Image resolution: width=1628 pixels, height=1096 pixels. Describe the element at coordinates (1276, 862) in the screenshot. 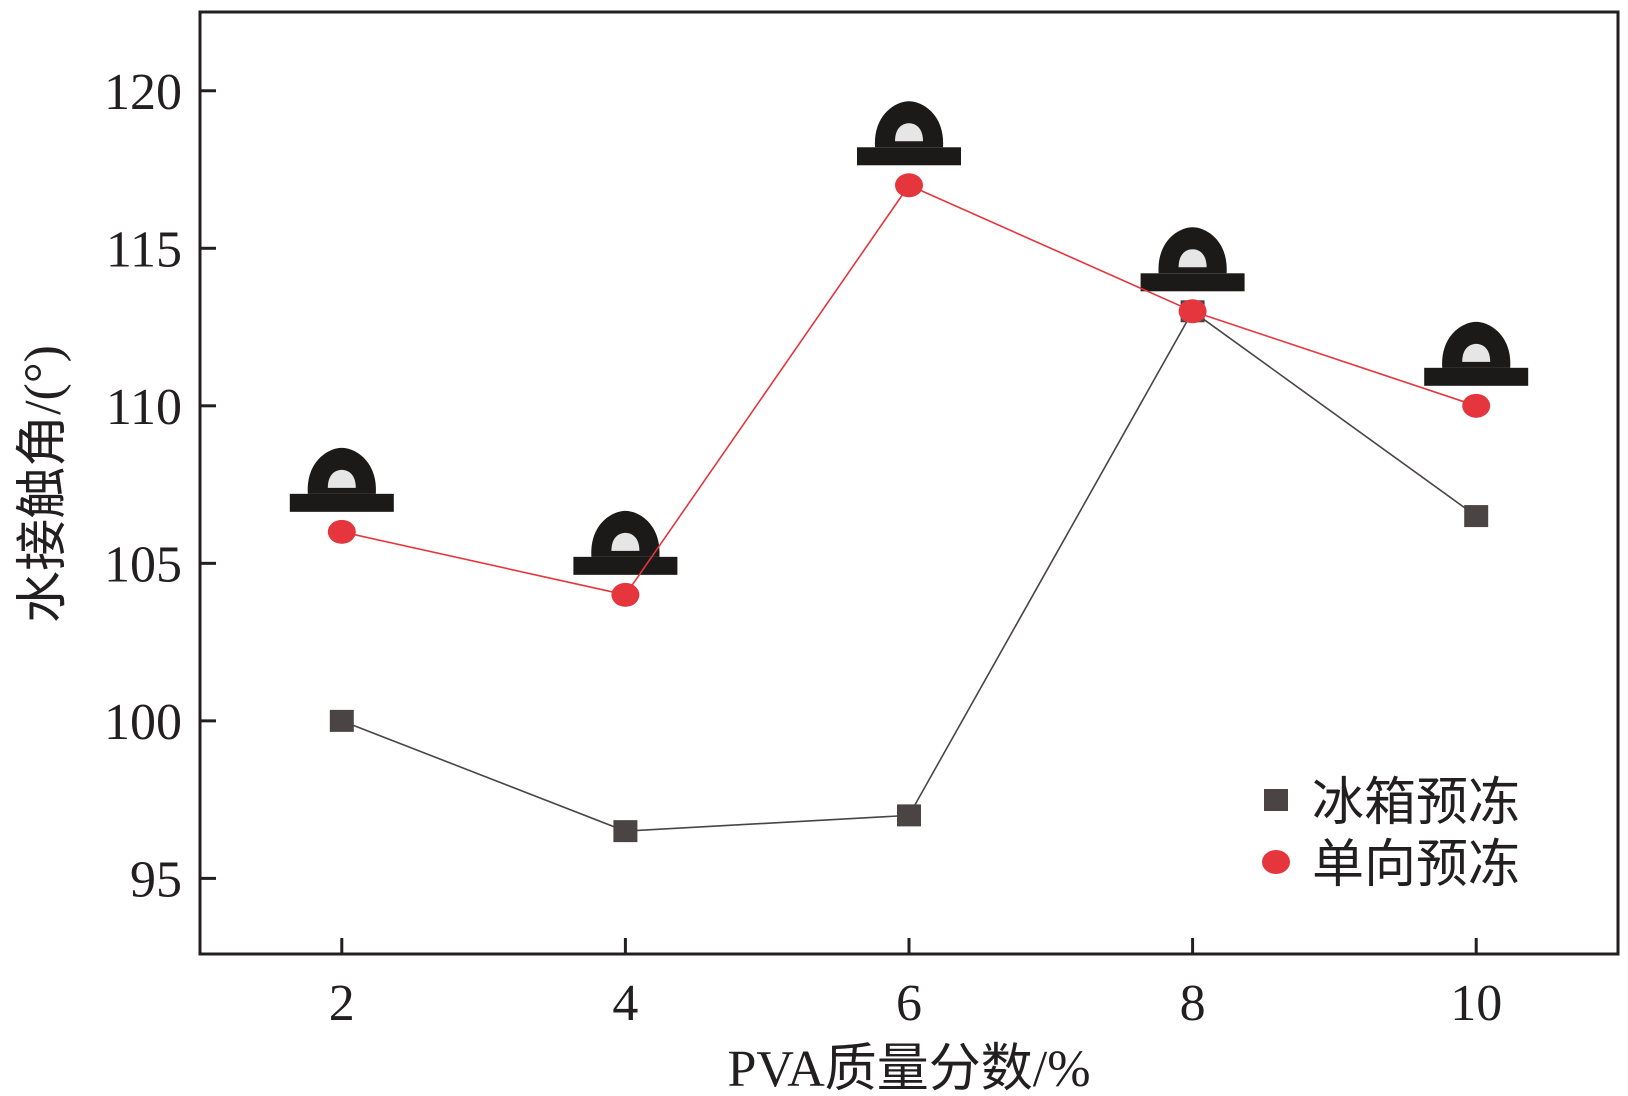

I see `legend-swatch-circle` at that location.